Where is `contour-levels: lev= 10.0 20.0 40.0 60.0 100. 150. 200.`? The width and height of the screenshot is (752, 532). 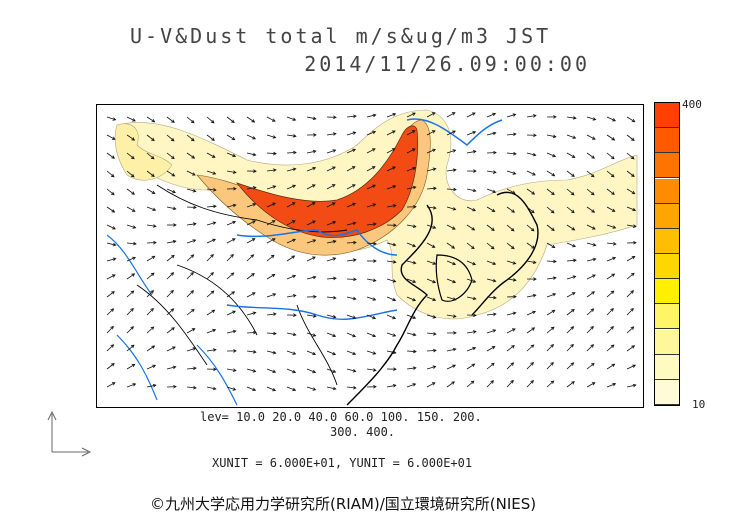
contour-levels: lev= 10.0 20.0 40.0 60.0 100. 150. 200. is located at coordinates (341, 417).